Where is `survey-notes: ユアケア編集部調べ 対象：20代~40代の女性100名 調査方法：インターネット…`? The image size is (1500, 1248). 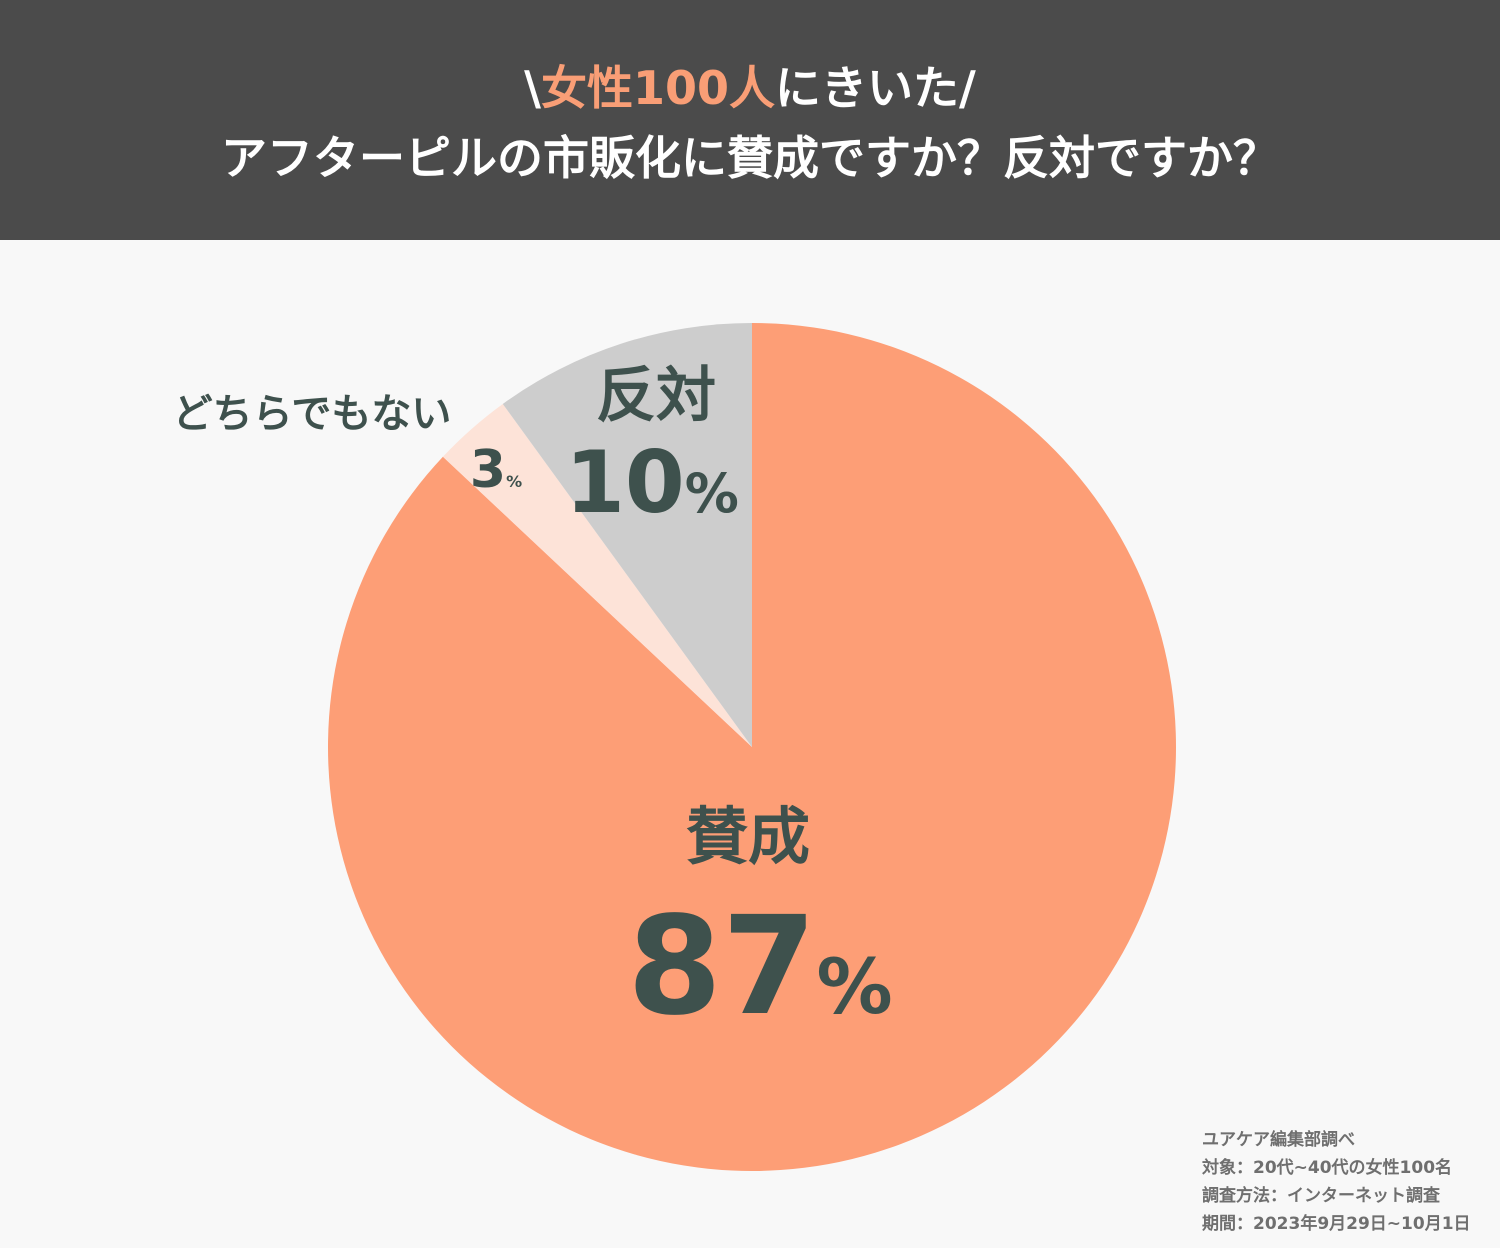 survey-notes: ユアケア編集部調べ 対象：20代~40代の女性100名 調査方法：インターネット… is located at coordinates (1336, 1182).